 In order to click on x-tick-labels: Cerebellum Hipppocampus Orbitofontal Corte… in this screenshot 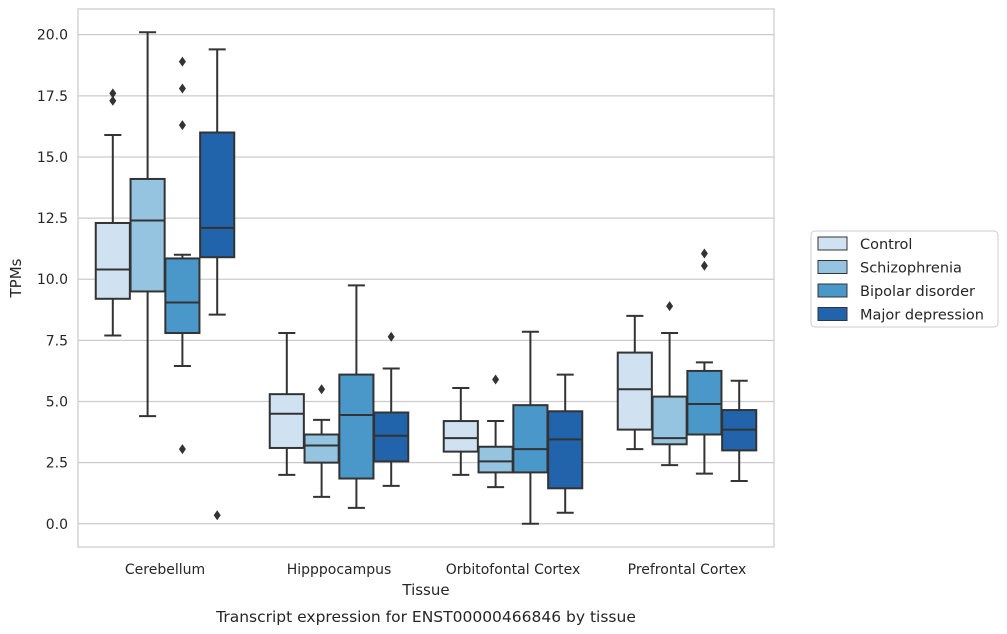, I will do `click(435, 570)`.